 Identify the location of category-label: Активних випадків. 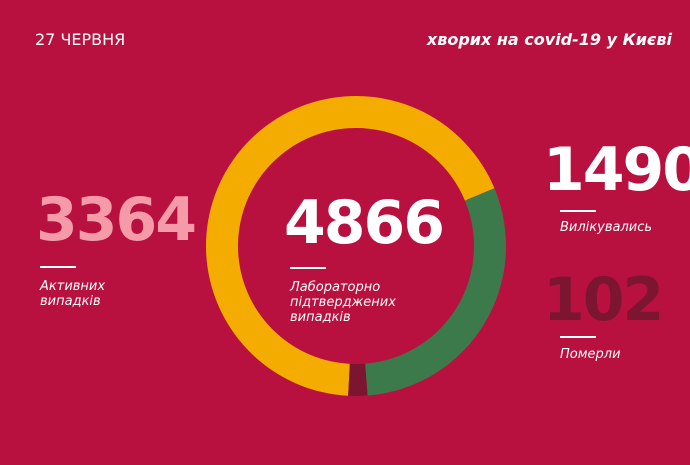
(73, 294).